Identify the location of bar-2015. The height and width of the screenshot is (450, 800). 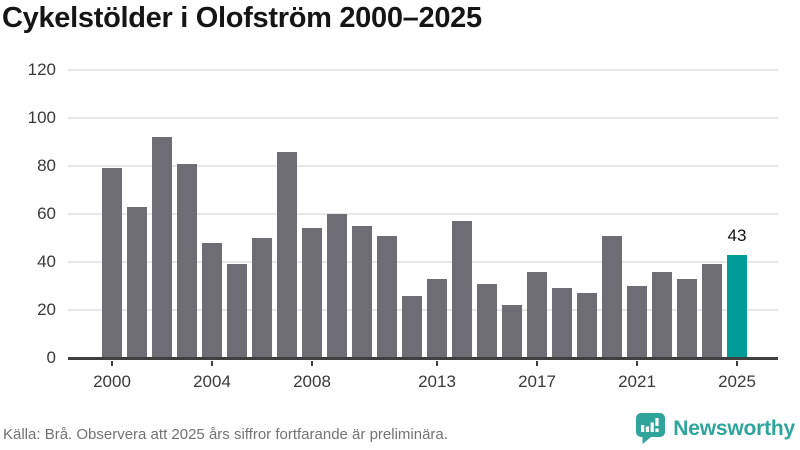
(487, 320).